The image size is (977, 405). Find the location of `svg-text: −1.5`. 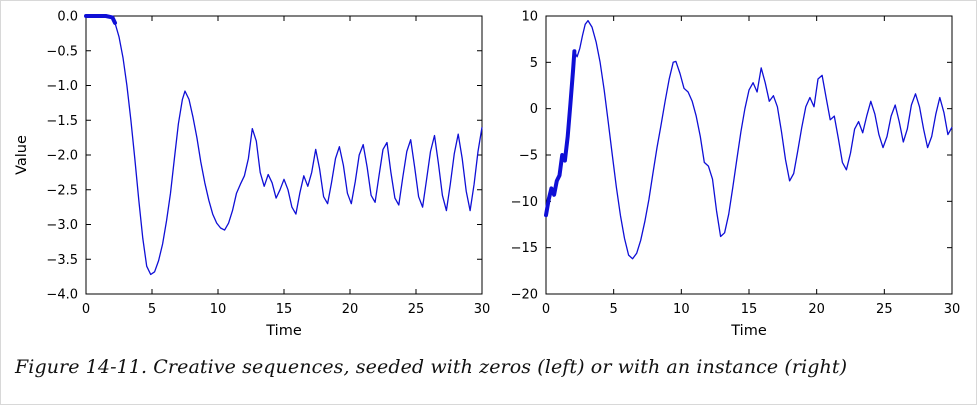

svg-text: −1.5 is located at coordinates (62, 121).